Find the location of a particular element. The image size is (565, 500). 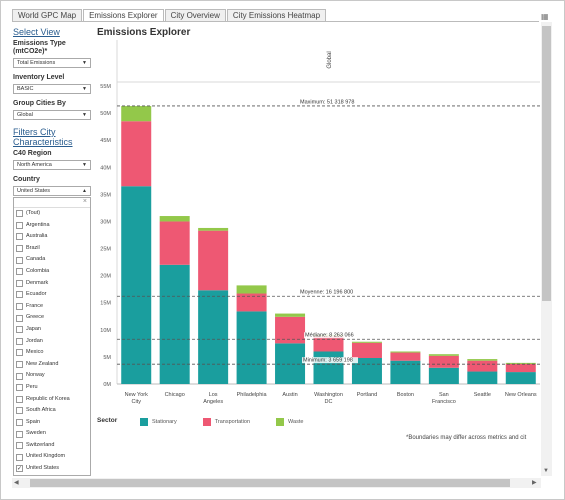

close-icon: × is located at coordinates (84, 201).